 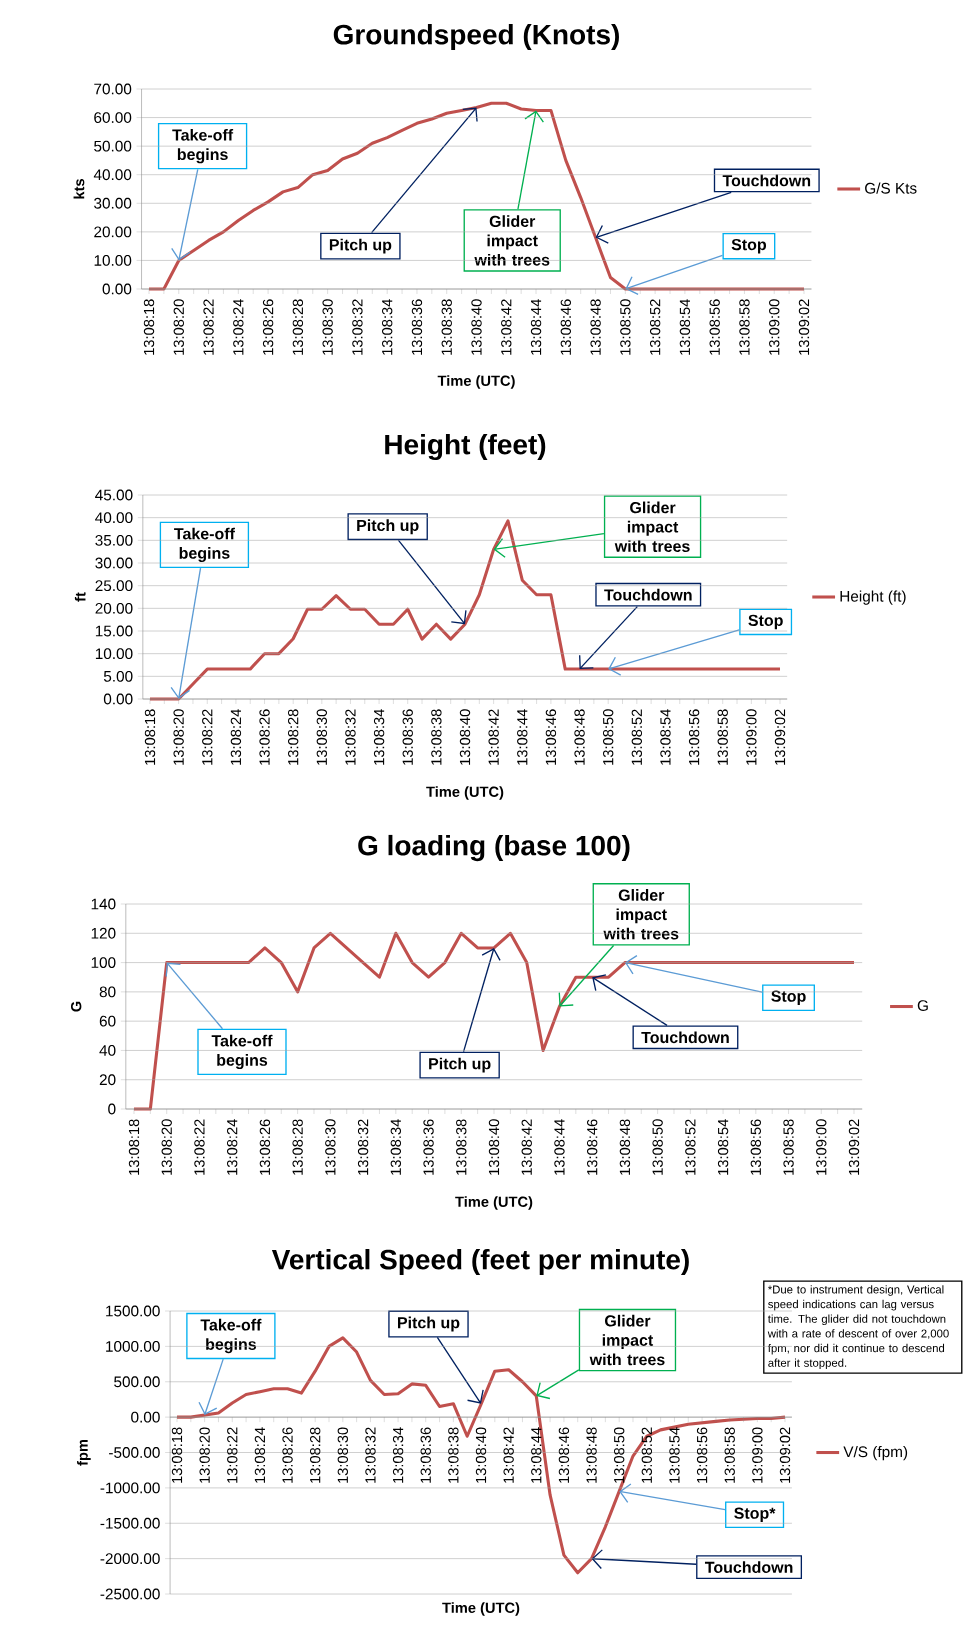 I want to click on y-tick-label: -1000.00, so click(x=130, y=1488).